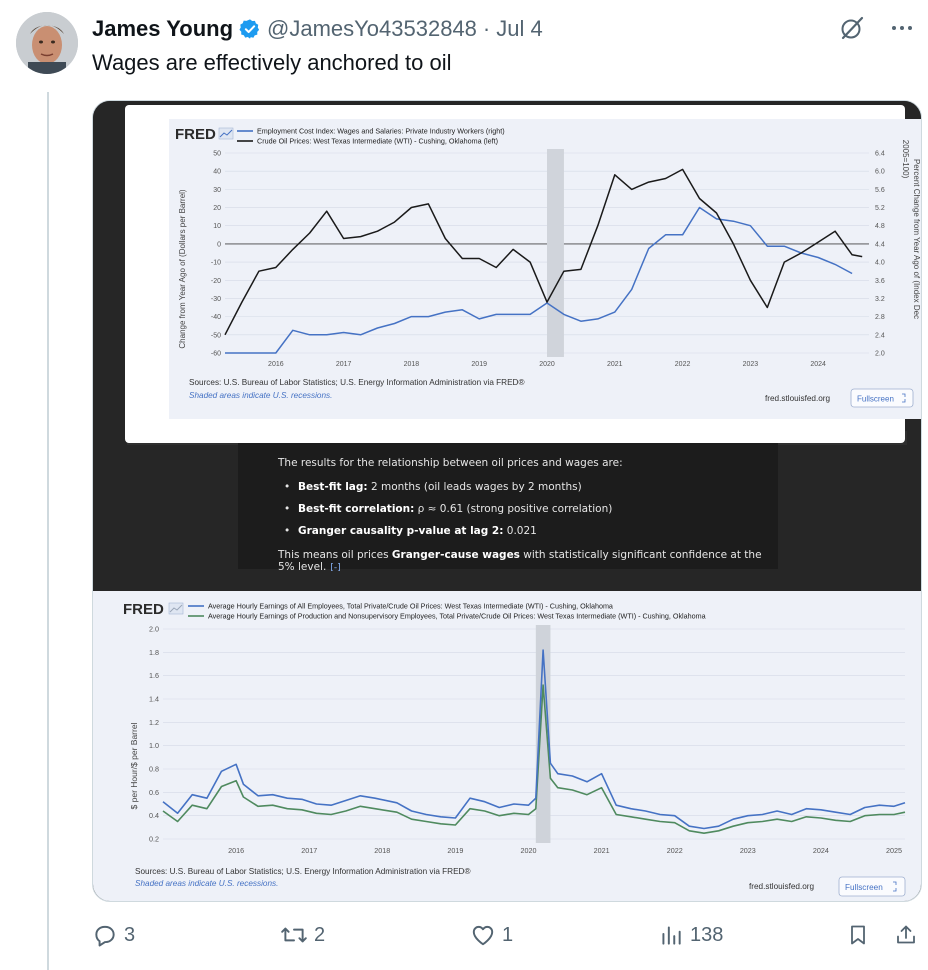  I want to click on left-tick-label: -40, so click(216, 317).